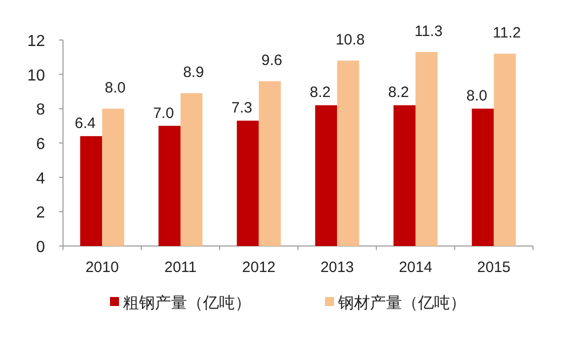 This screenshot has height=341, width=570. What do you see at coordinates (428, 31) in the screenshot?
I see `data-label: 11.3` at bounding box center [428, 31].